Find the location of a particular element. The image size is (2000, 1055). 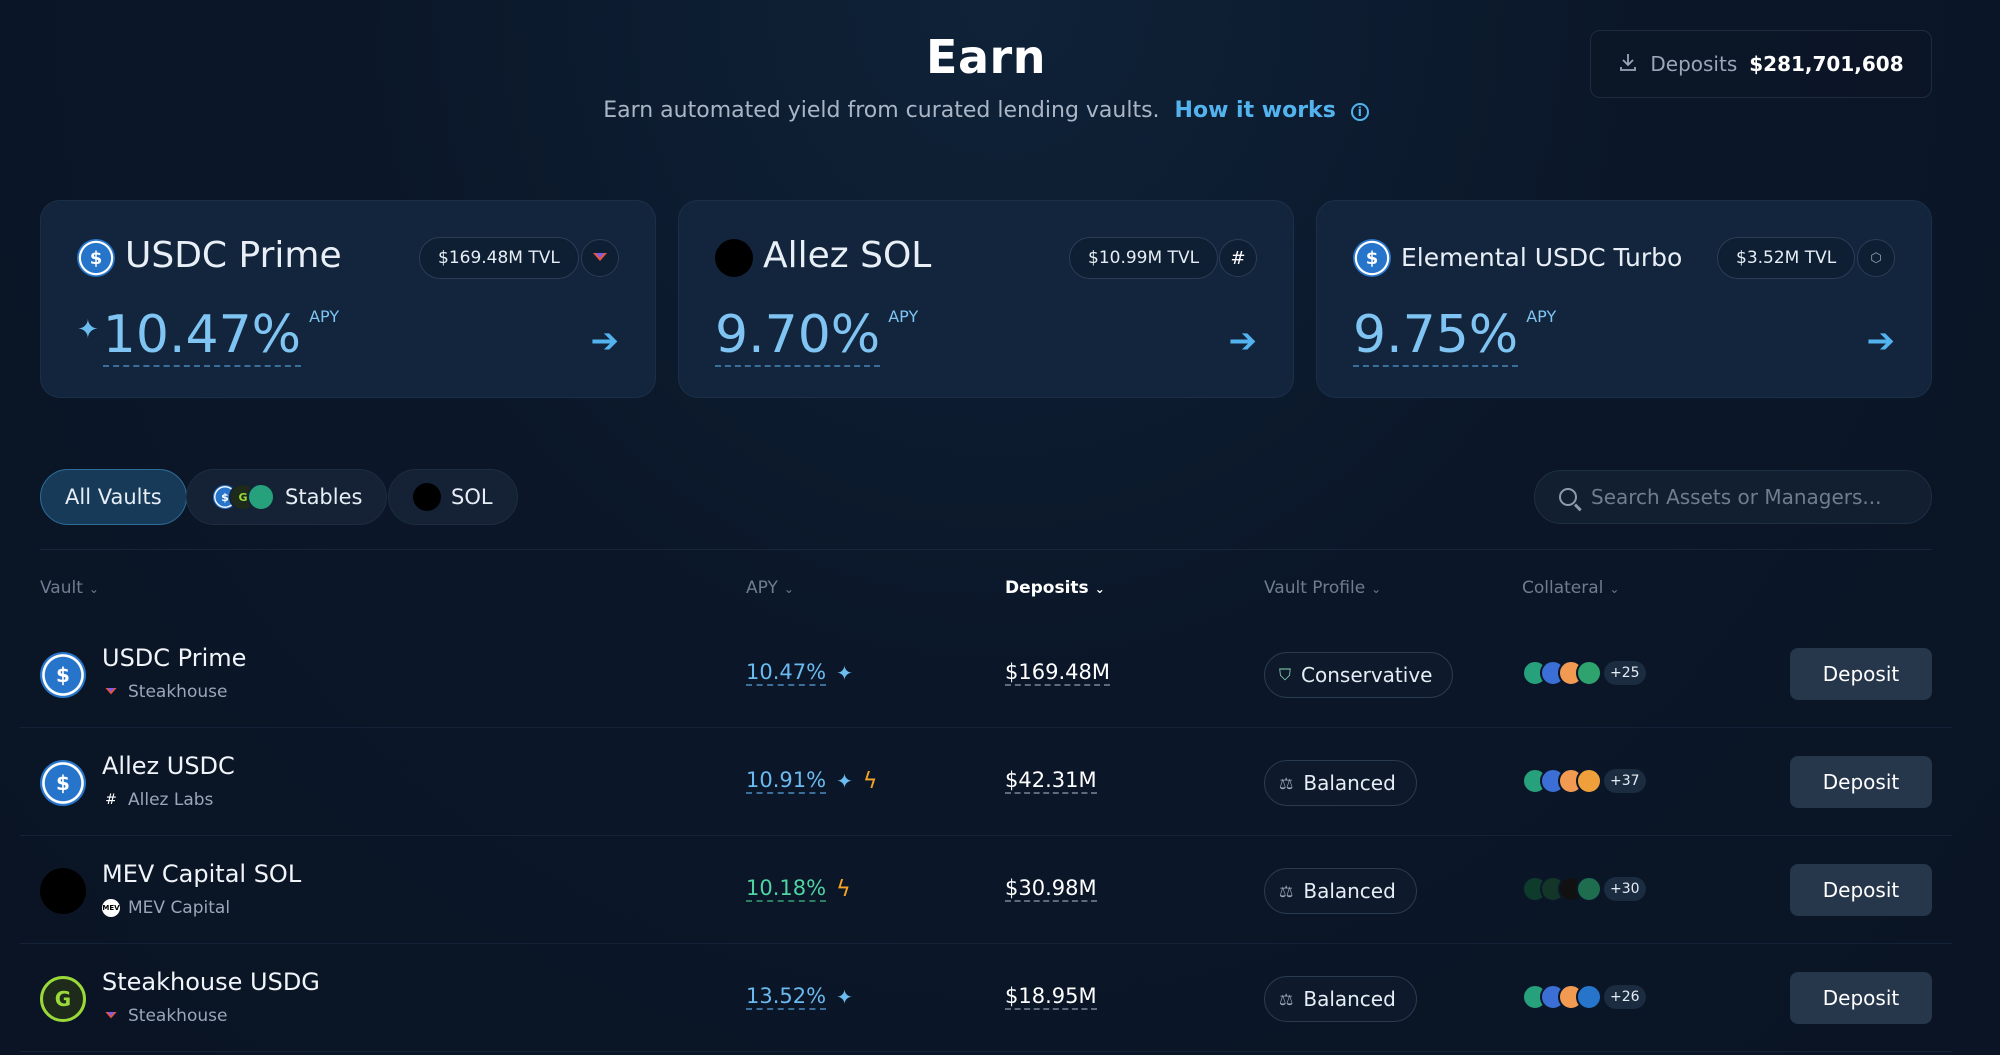

column-header-vault: Vault ⌄ is located at coordinates (69, 588).